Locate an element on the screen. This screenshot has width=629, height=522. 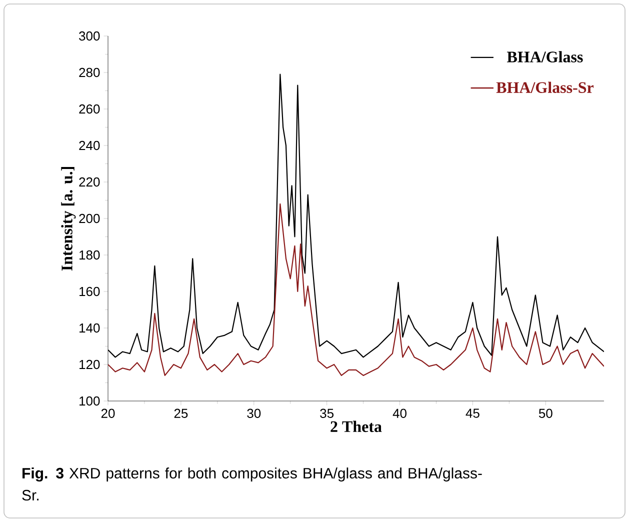
x-axis-title: 2 Theta is located at coordinates (356, 426).